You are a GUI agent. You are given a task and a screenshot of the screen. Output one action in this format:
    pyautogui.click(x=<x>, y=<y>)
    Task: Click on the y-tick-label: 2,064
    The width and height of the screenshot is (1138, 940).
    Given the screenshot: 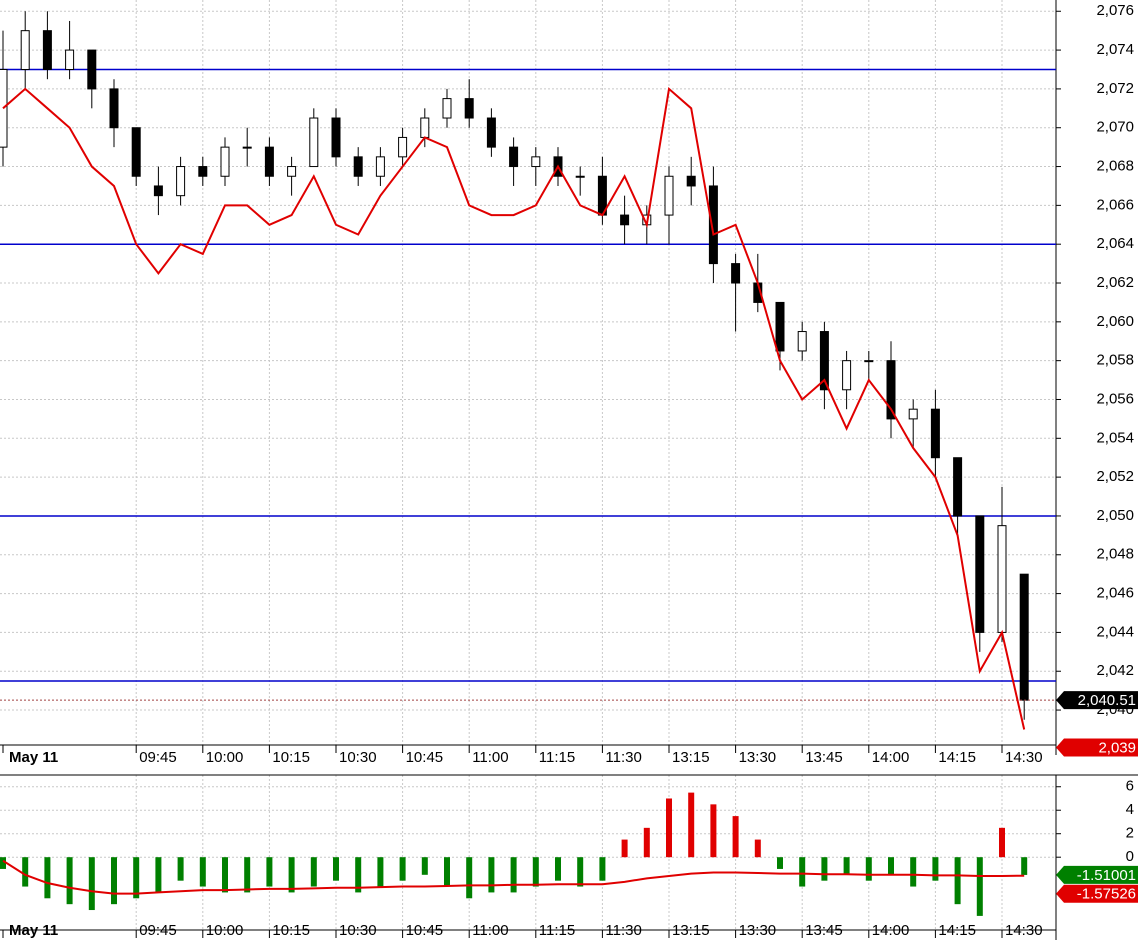 What is the action you would take?
    pyautogui.click(x=1115, y=243)
    